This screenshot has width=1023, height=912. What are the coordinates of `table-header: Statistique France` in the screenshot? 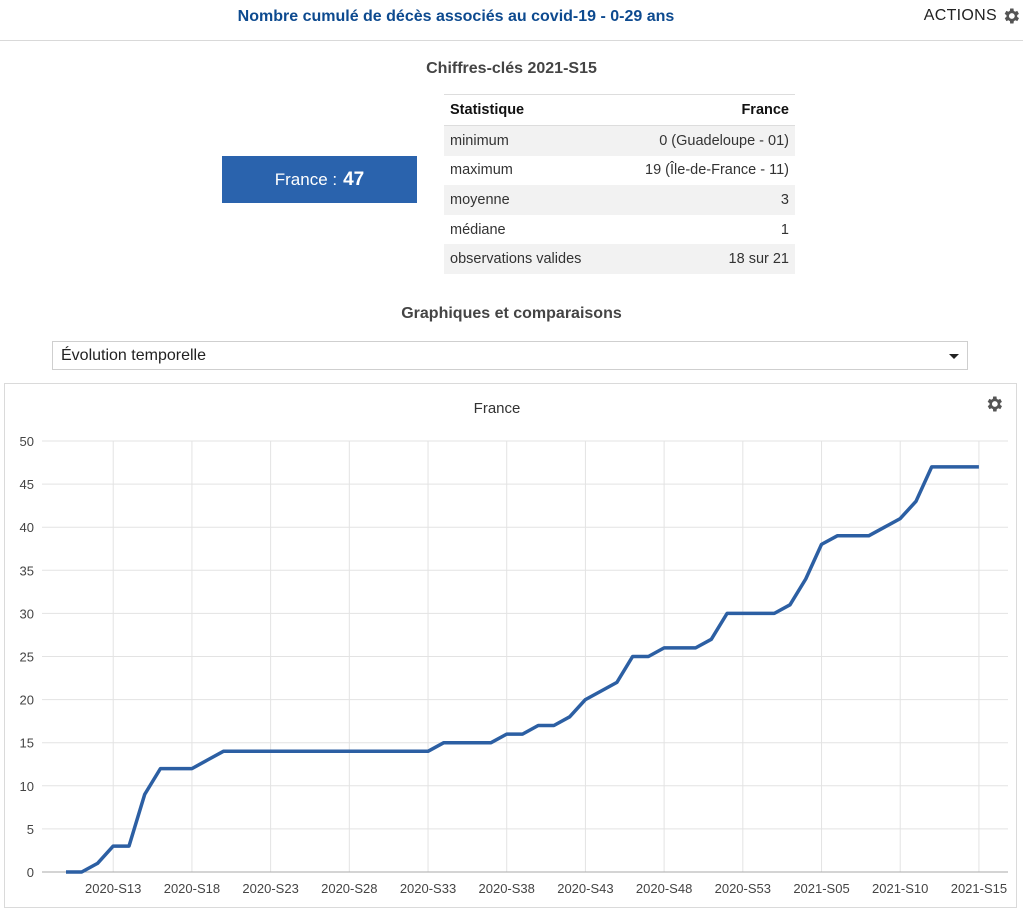 It's located at (619, 110).